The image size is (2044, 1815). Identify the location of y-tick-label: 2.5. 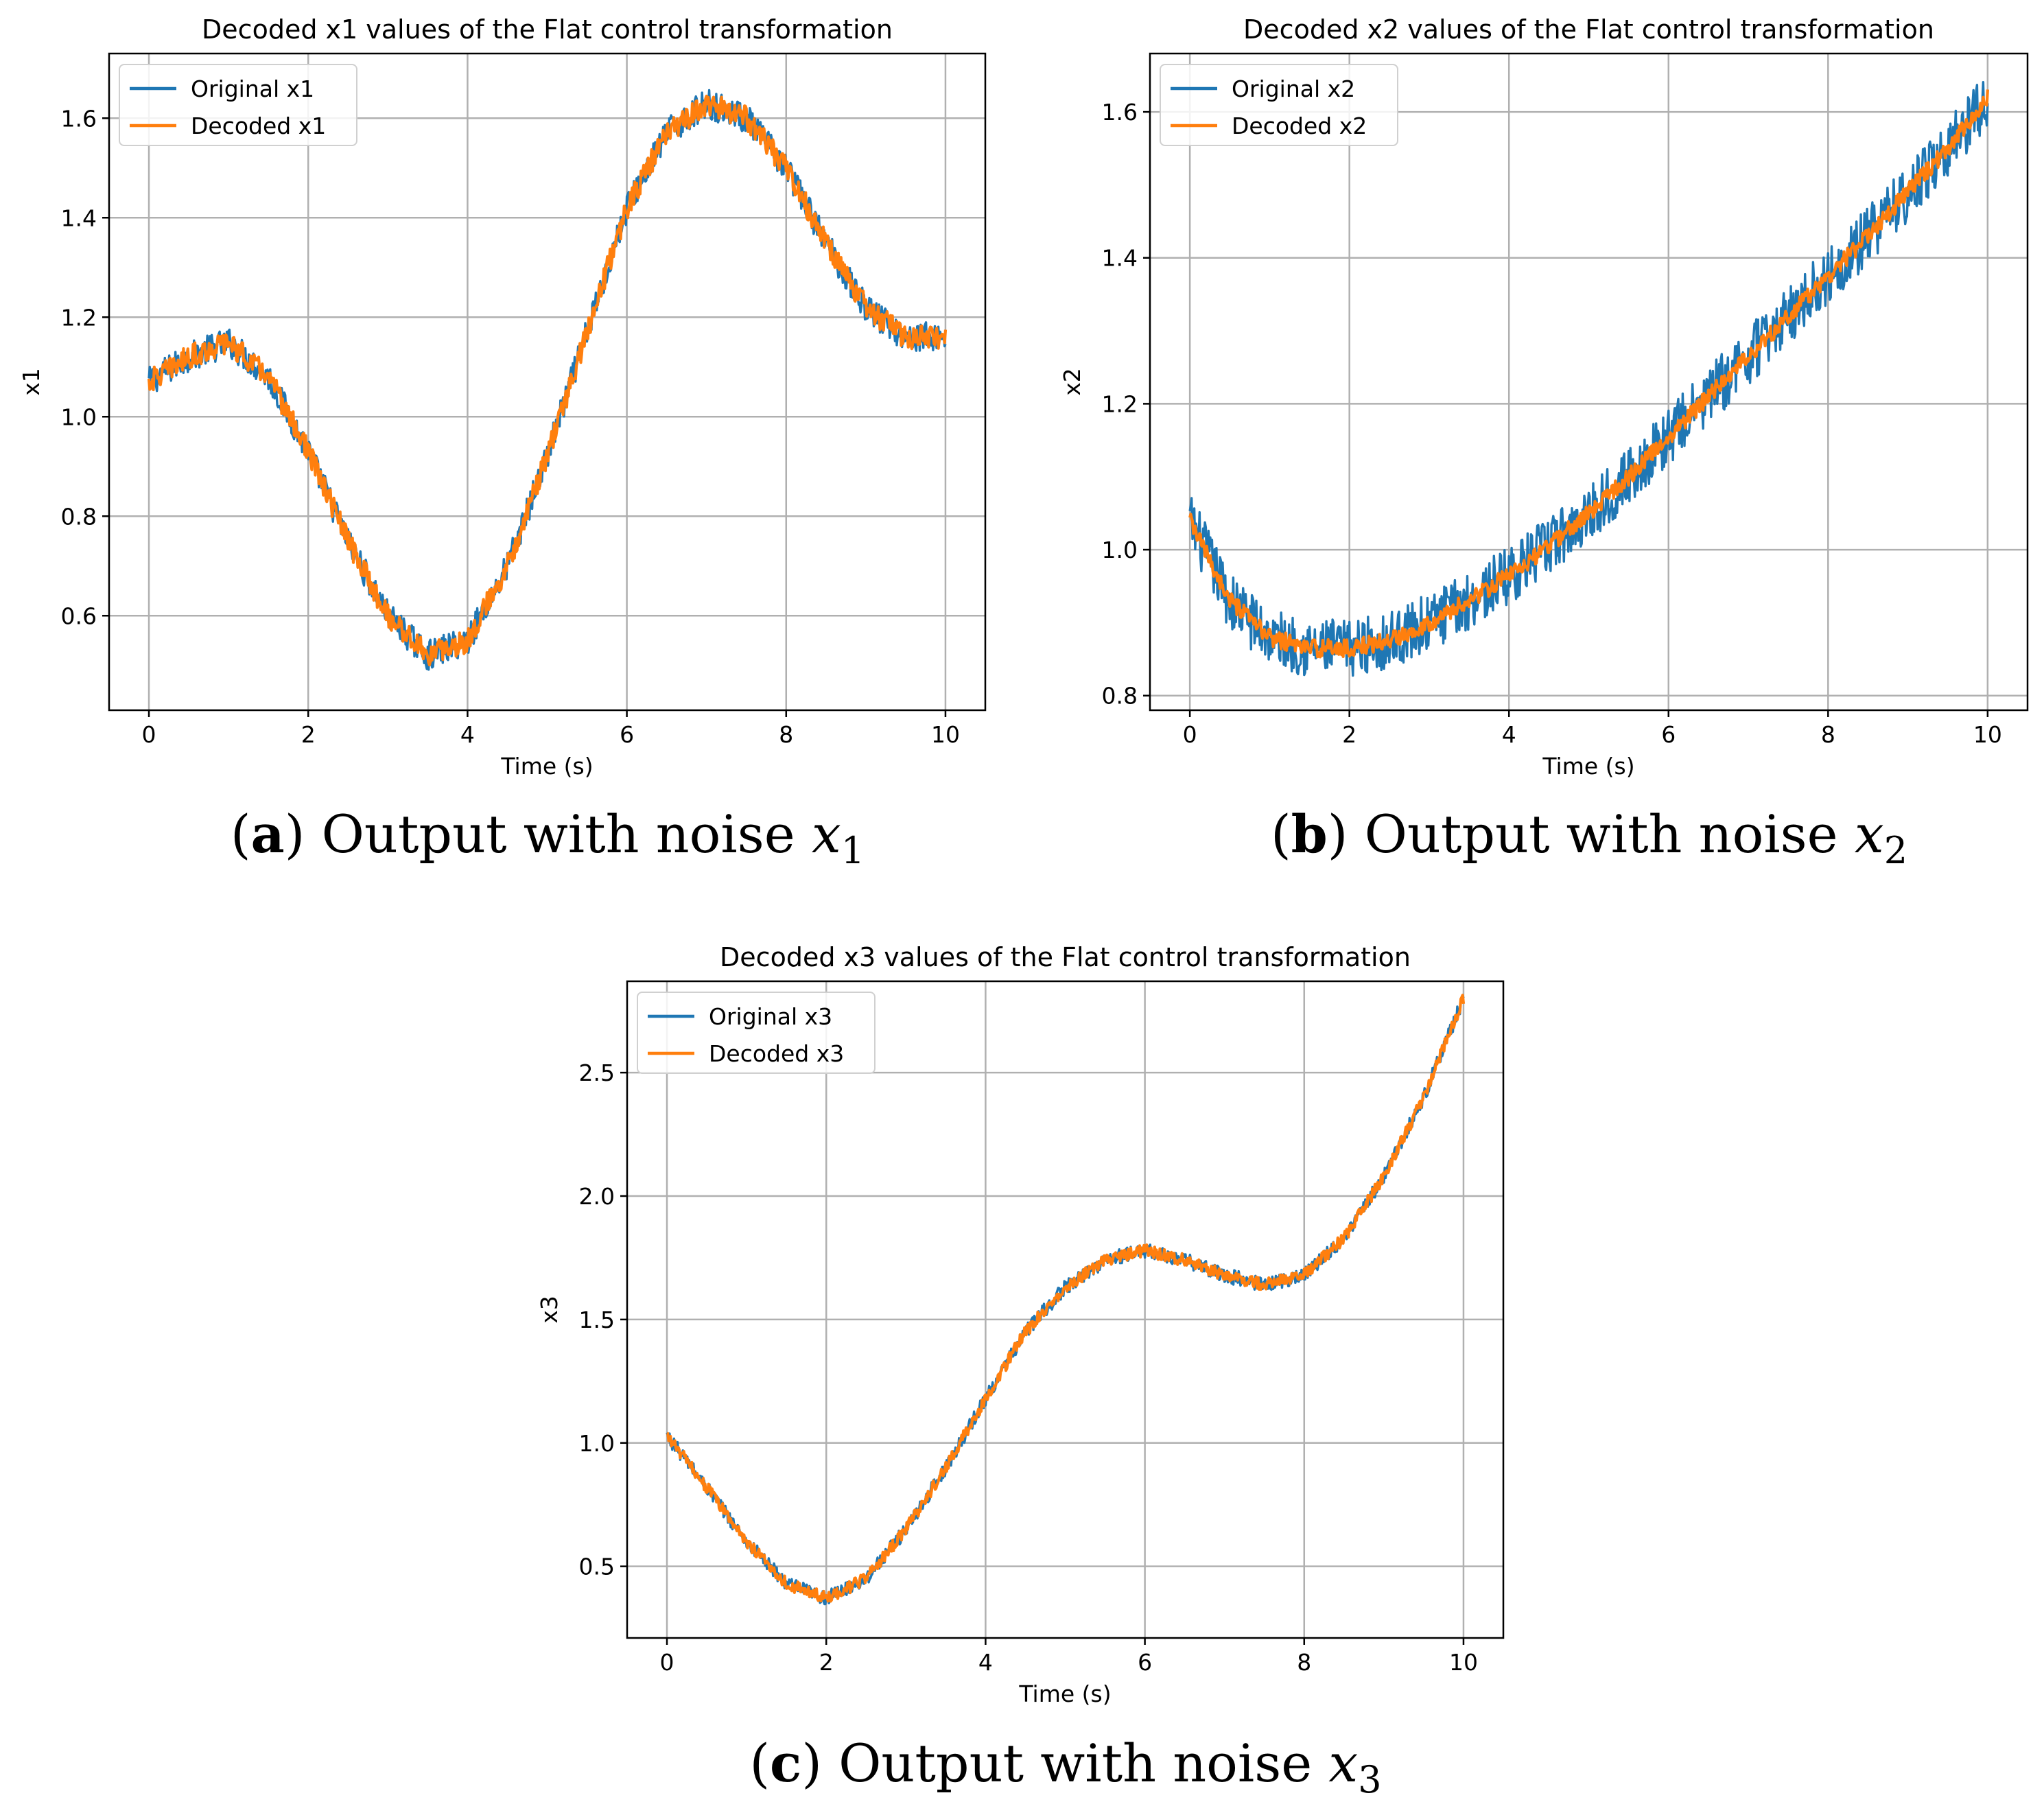
(597, 1072).